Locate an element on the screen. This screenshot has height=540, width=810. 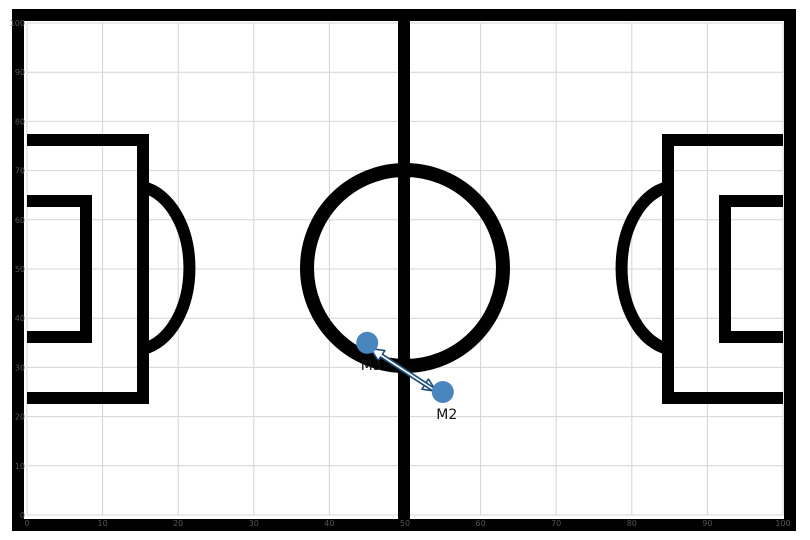
y-tick-label: 20 is located at coordinates (20, 417).